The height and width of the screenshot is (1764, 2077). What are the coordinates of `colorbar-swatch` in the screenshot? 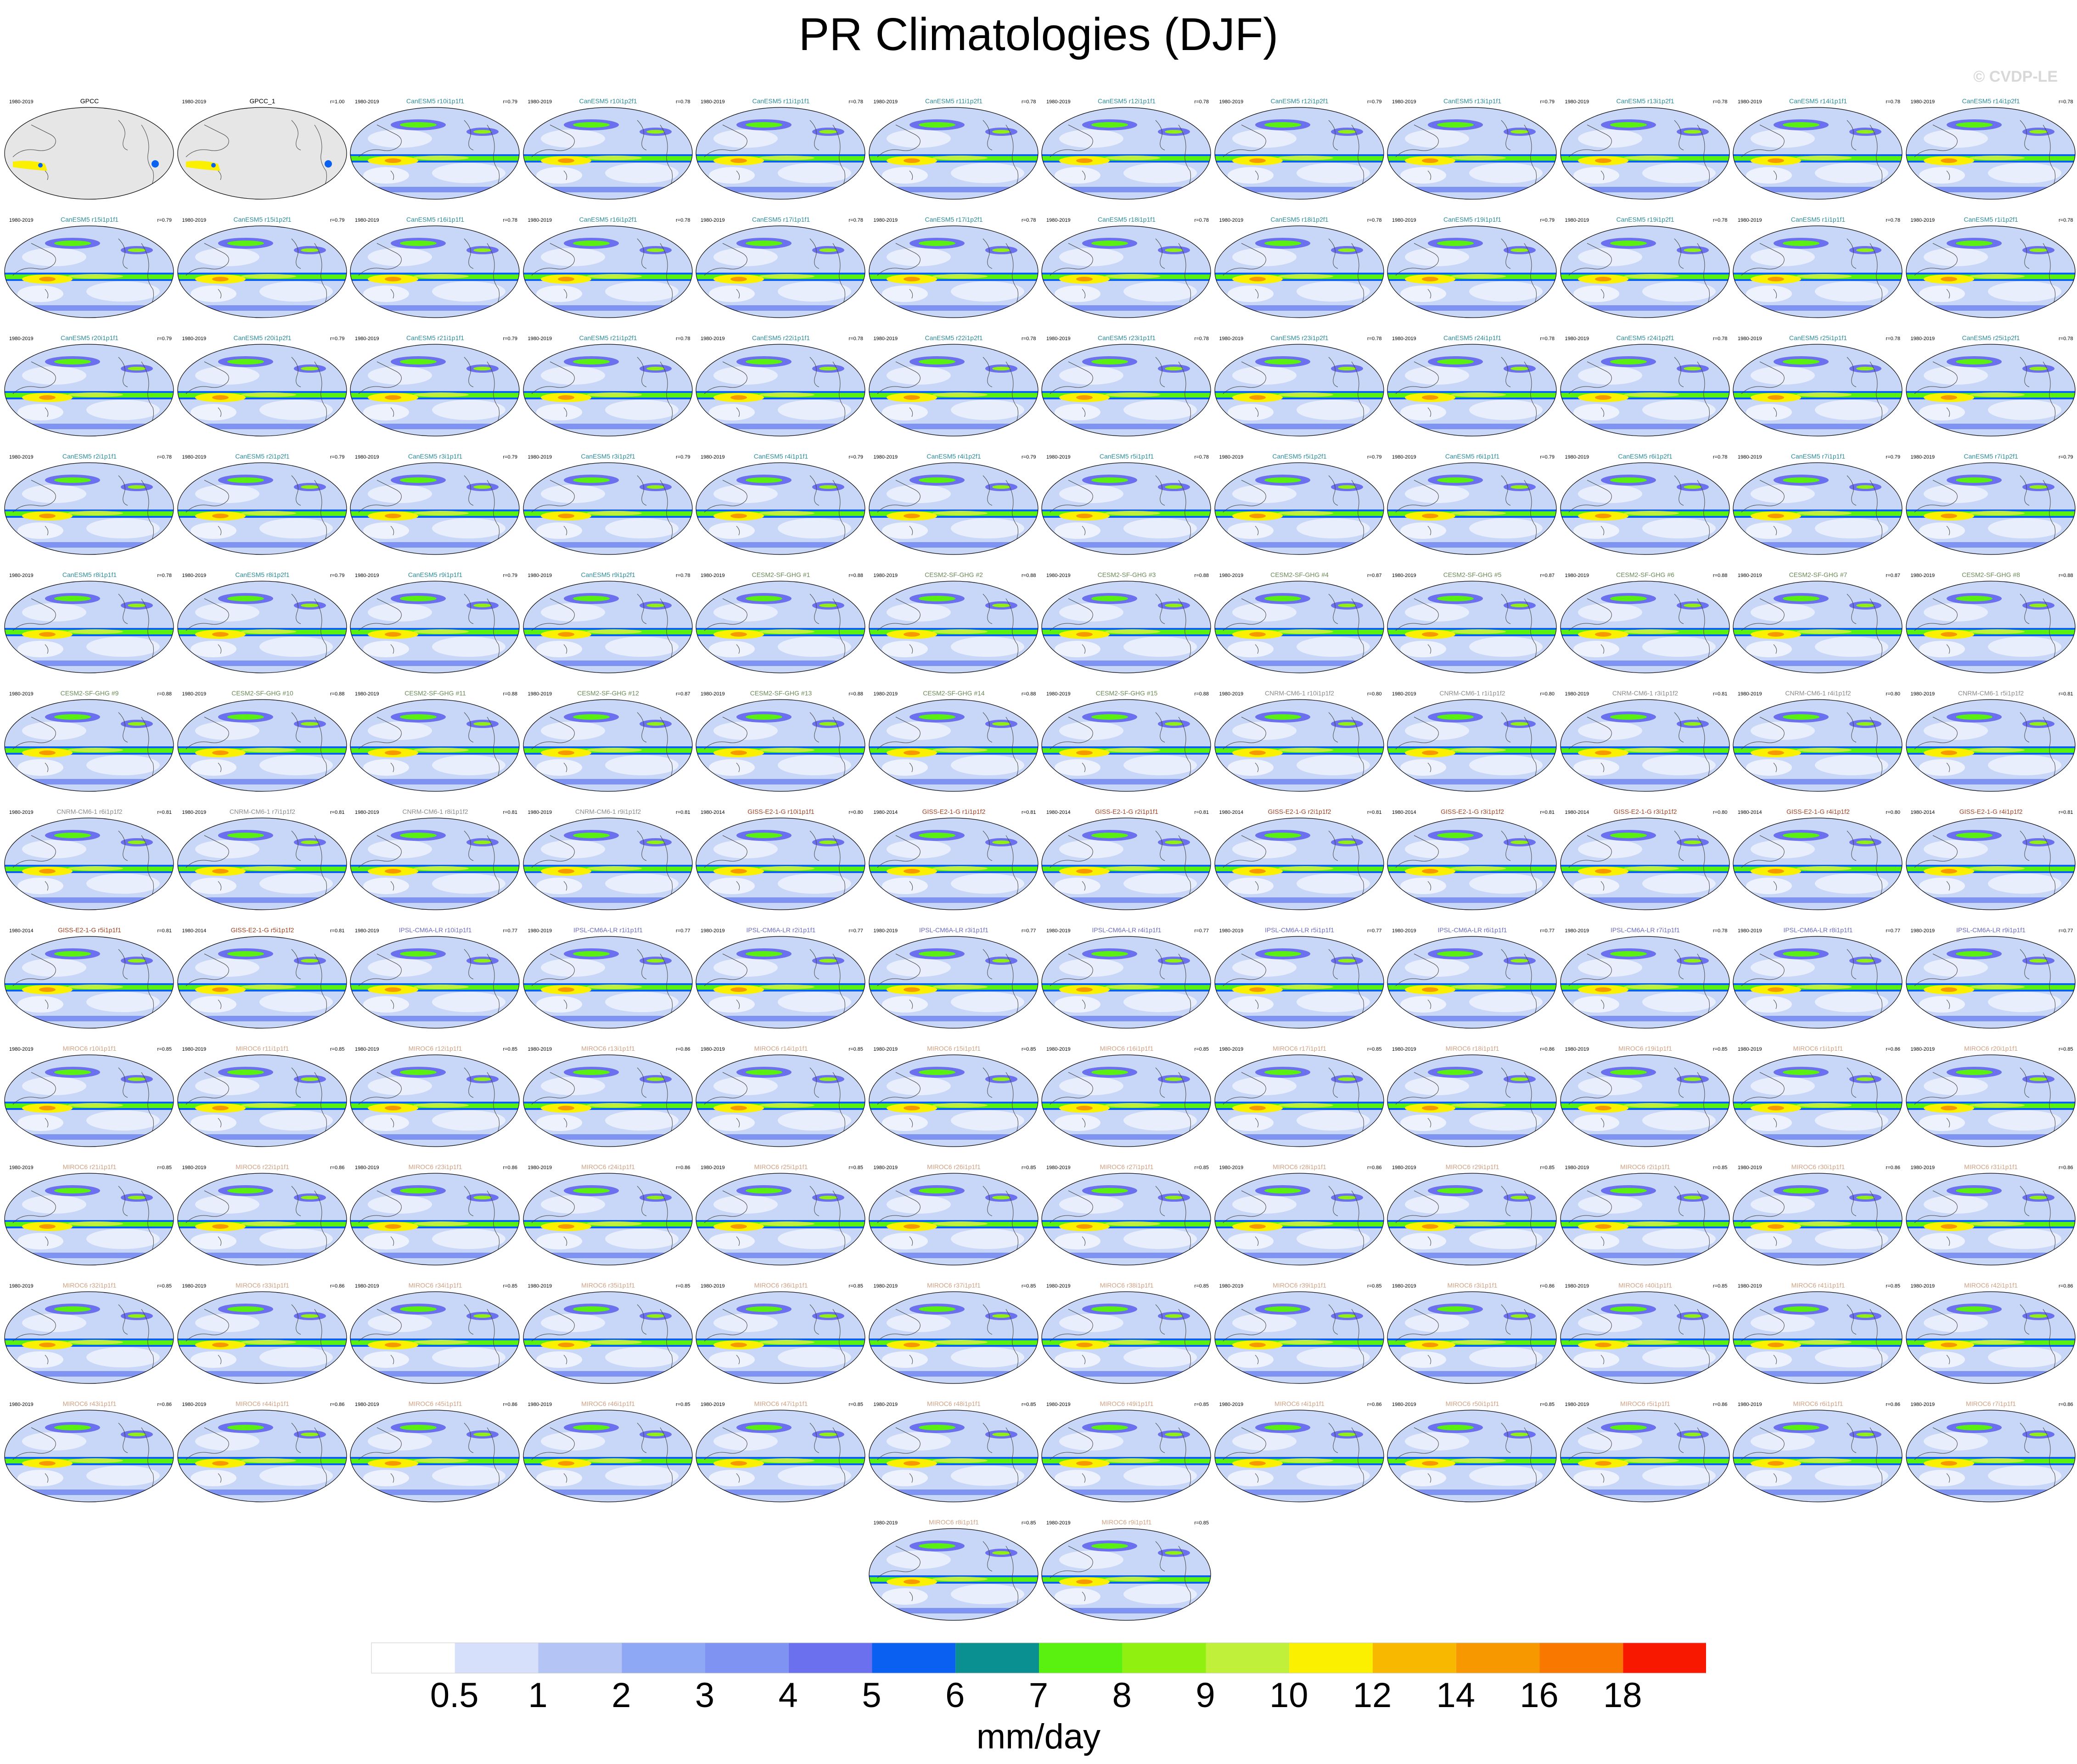 It's located at (830, 1658).